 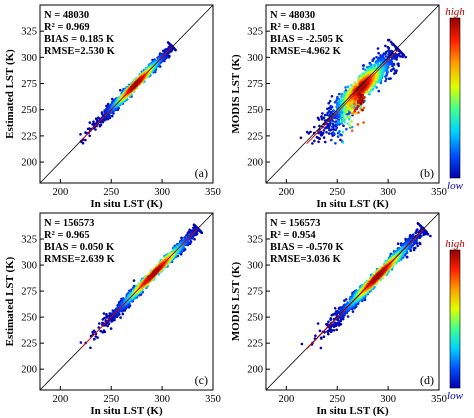 What do you see at coordinates (29, 58) in the screenshot?
I see `y-tick-label: 300` at bounding box center [29, 58].